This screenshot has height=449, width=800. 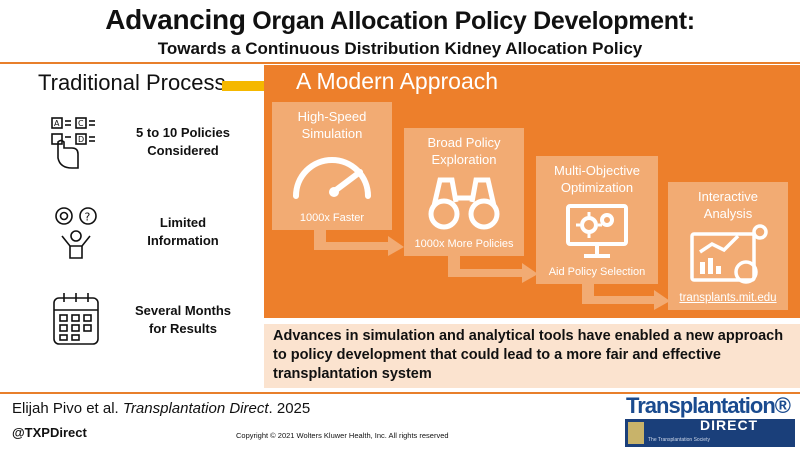 I want to click on modern-heading: A Modern Approach, so click(x=397, y=81).